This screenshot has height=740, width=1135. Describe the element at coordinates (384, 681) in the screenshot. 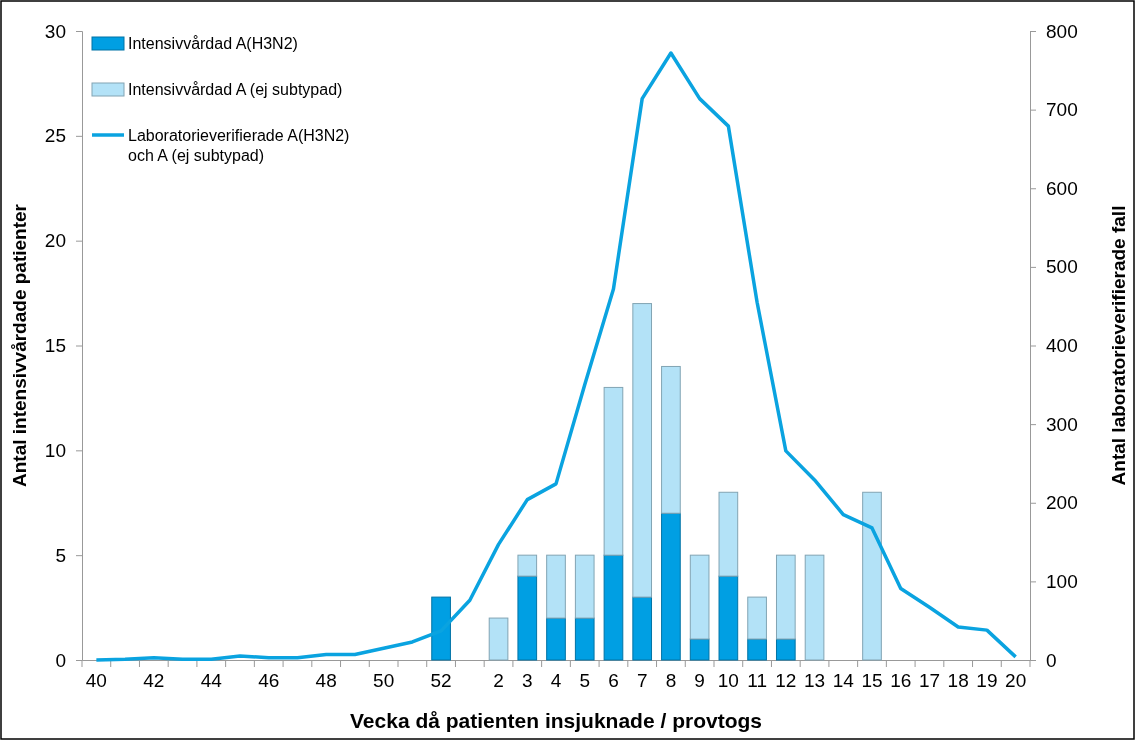

I see `x-tick-label: 50` at that location.